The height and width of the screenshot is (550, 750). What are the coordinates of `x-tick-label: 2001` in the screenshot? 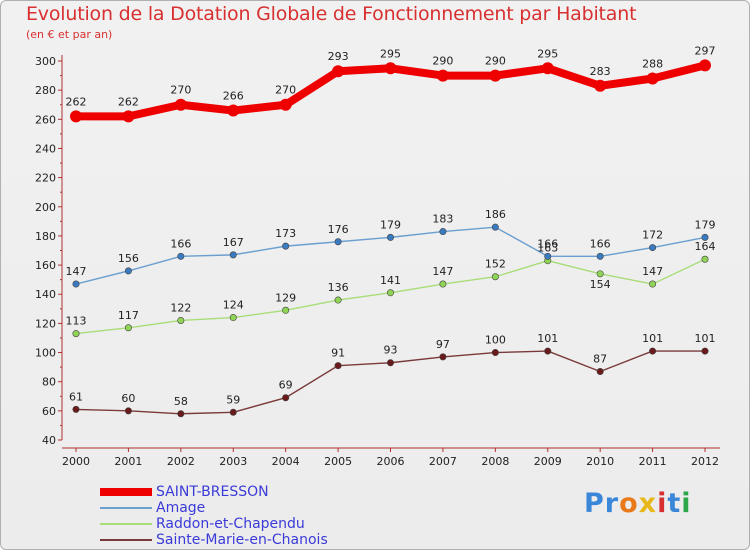 It's located at (128, 461).